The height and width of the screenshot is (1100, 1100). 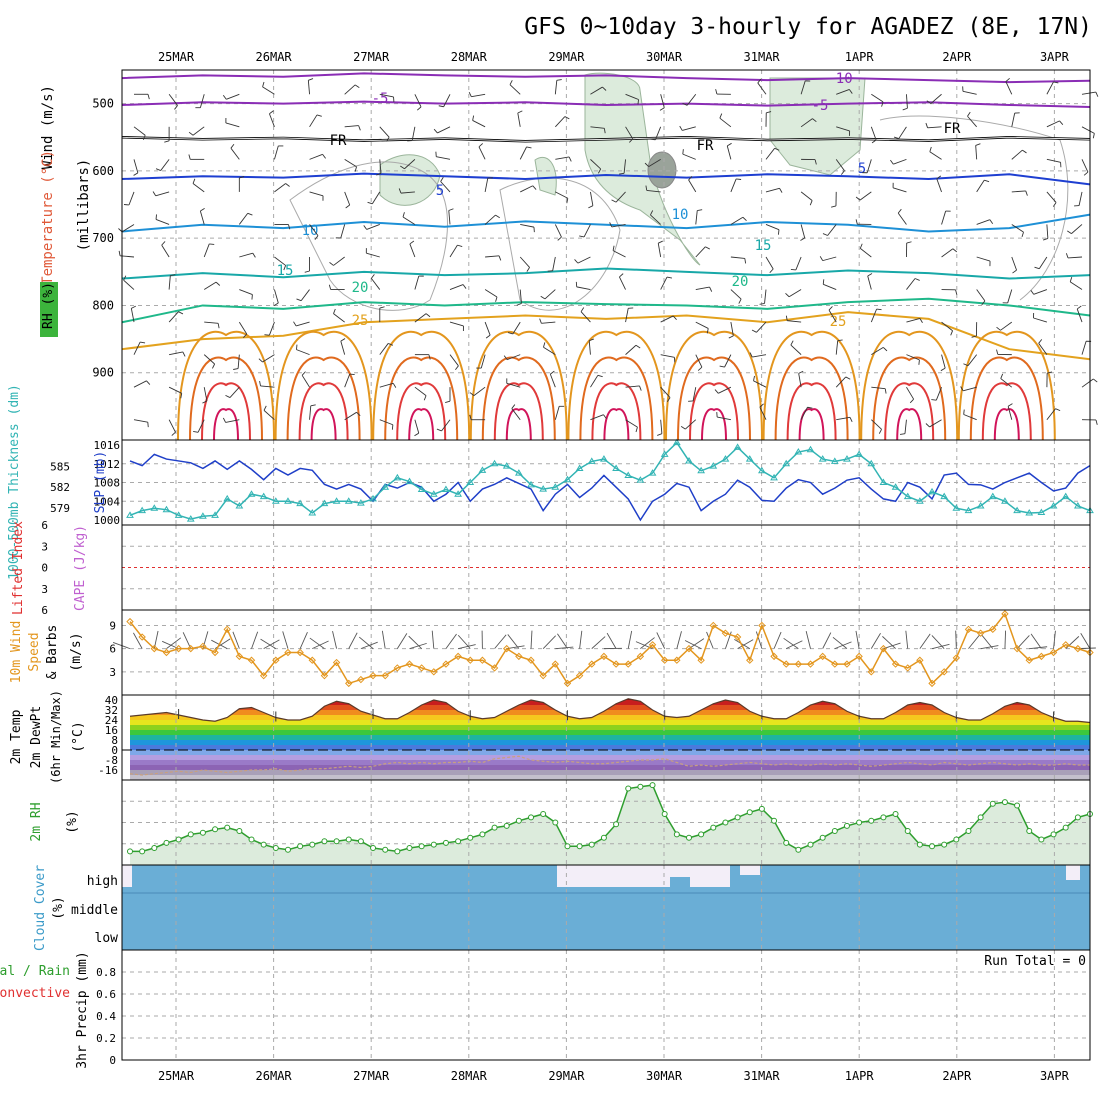 I want to click on cloud-layer-label: high, so click(x=102, y=881).